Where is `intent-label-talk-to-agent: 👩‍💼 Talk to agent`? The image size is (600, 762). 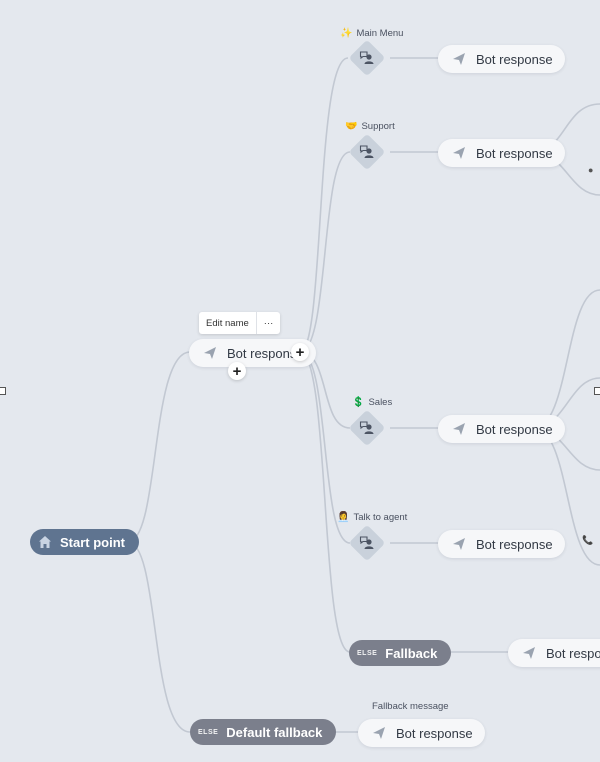
intent-label-talk-to-agent: 👩‍💼 Talk to agent is located at coordinates (372, 517).